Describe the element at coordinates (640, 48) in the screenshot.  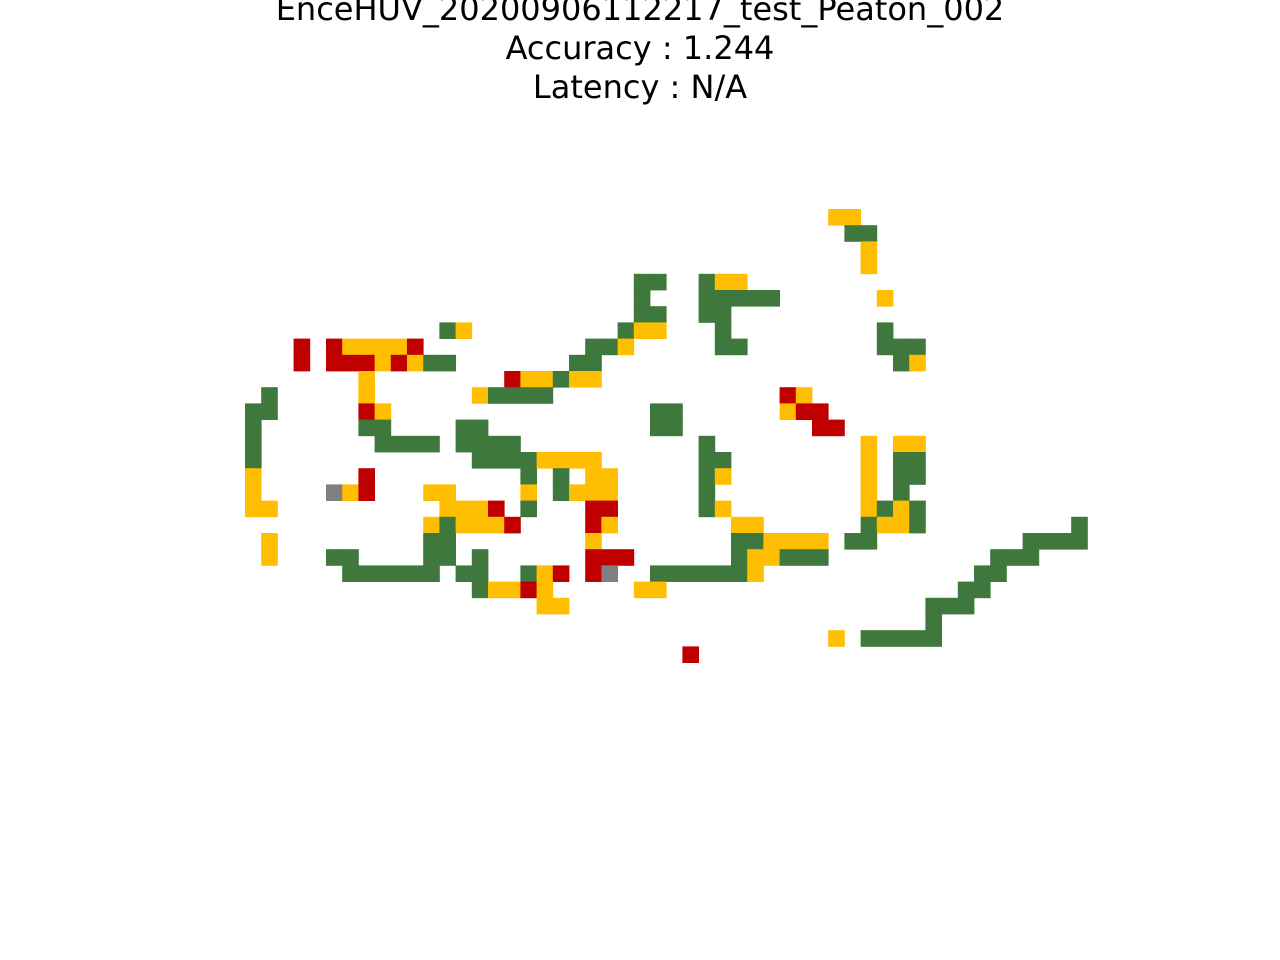
I see `title-accuracy: Accuracy : 1.244` at that location.